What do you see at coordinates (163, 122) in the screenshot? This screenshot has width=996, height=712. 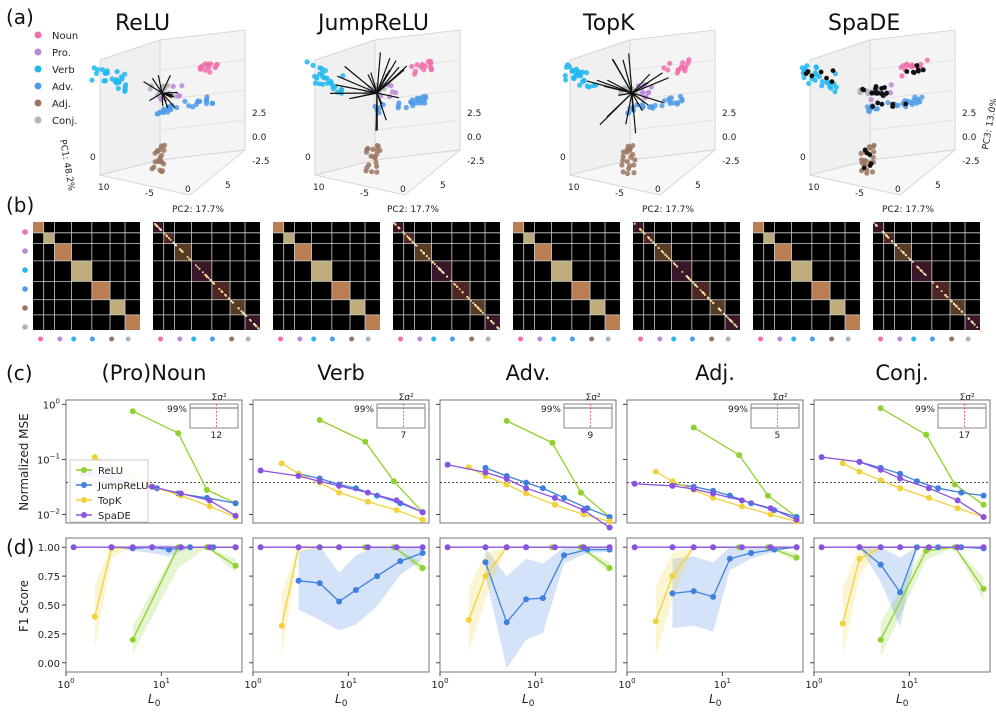 I see `pca-plot-relu: PC2: 17.7% -5 0 5 2.5 0.0 -2.5 0 10 PC1: 48.2%` at bounding box center [163, 122].